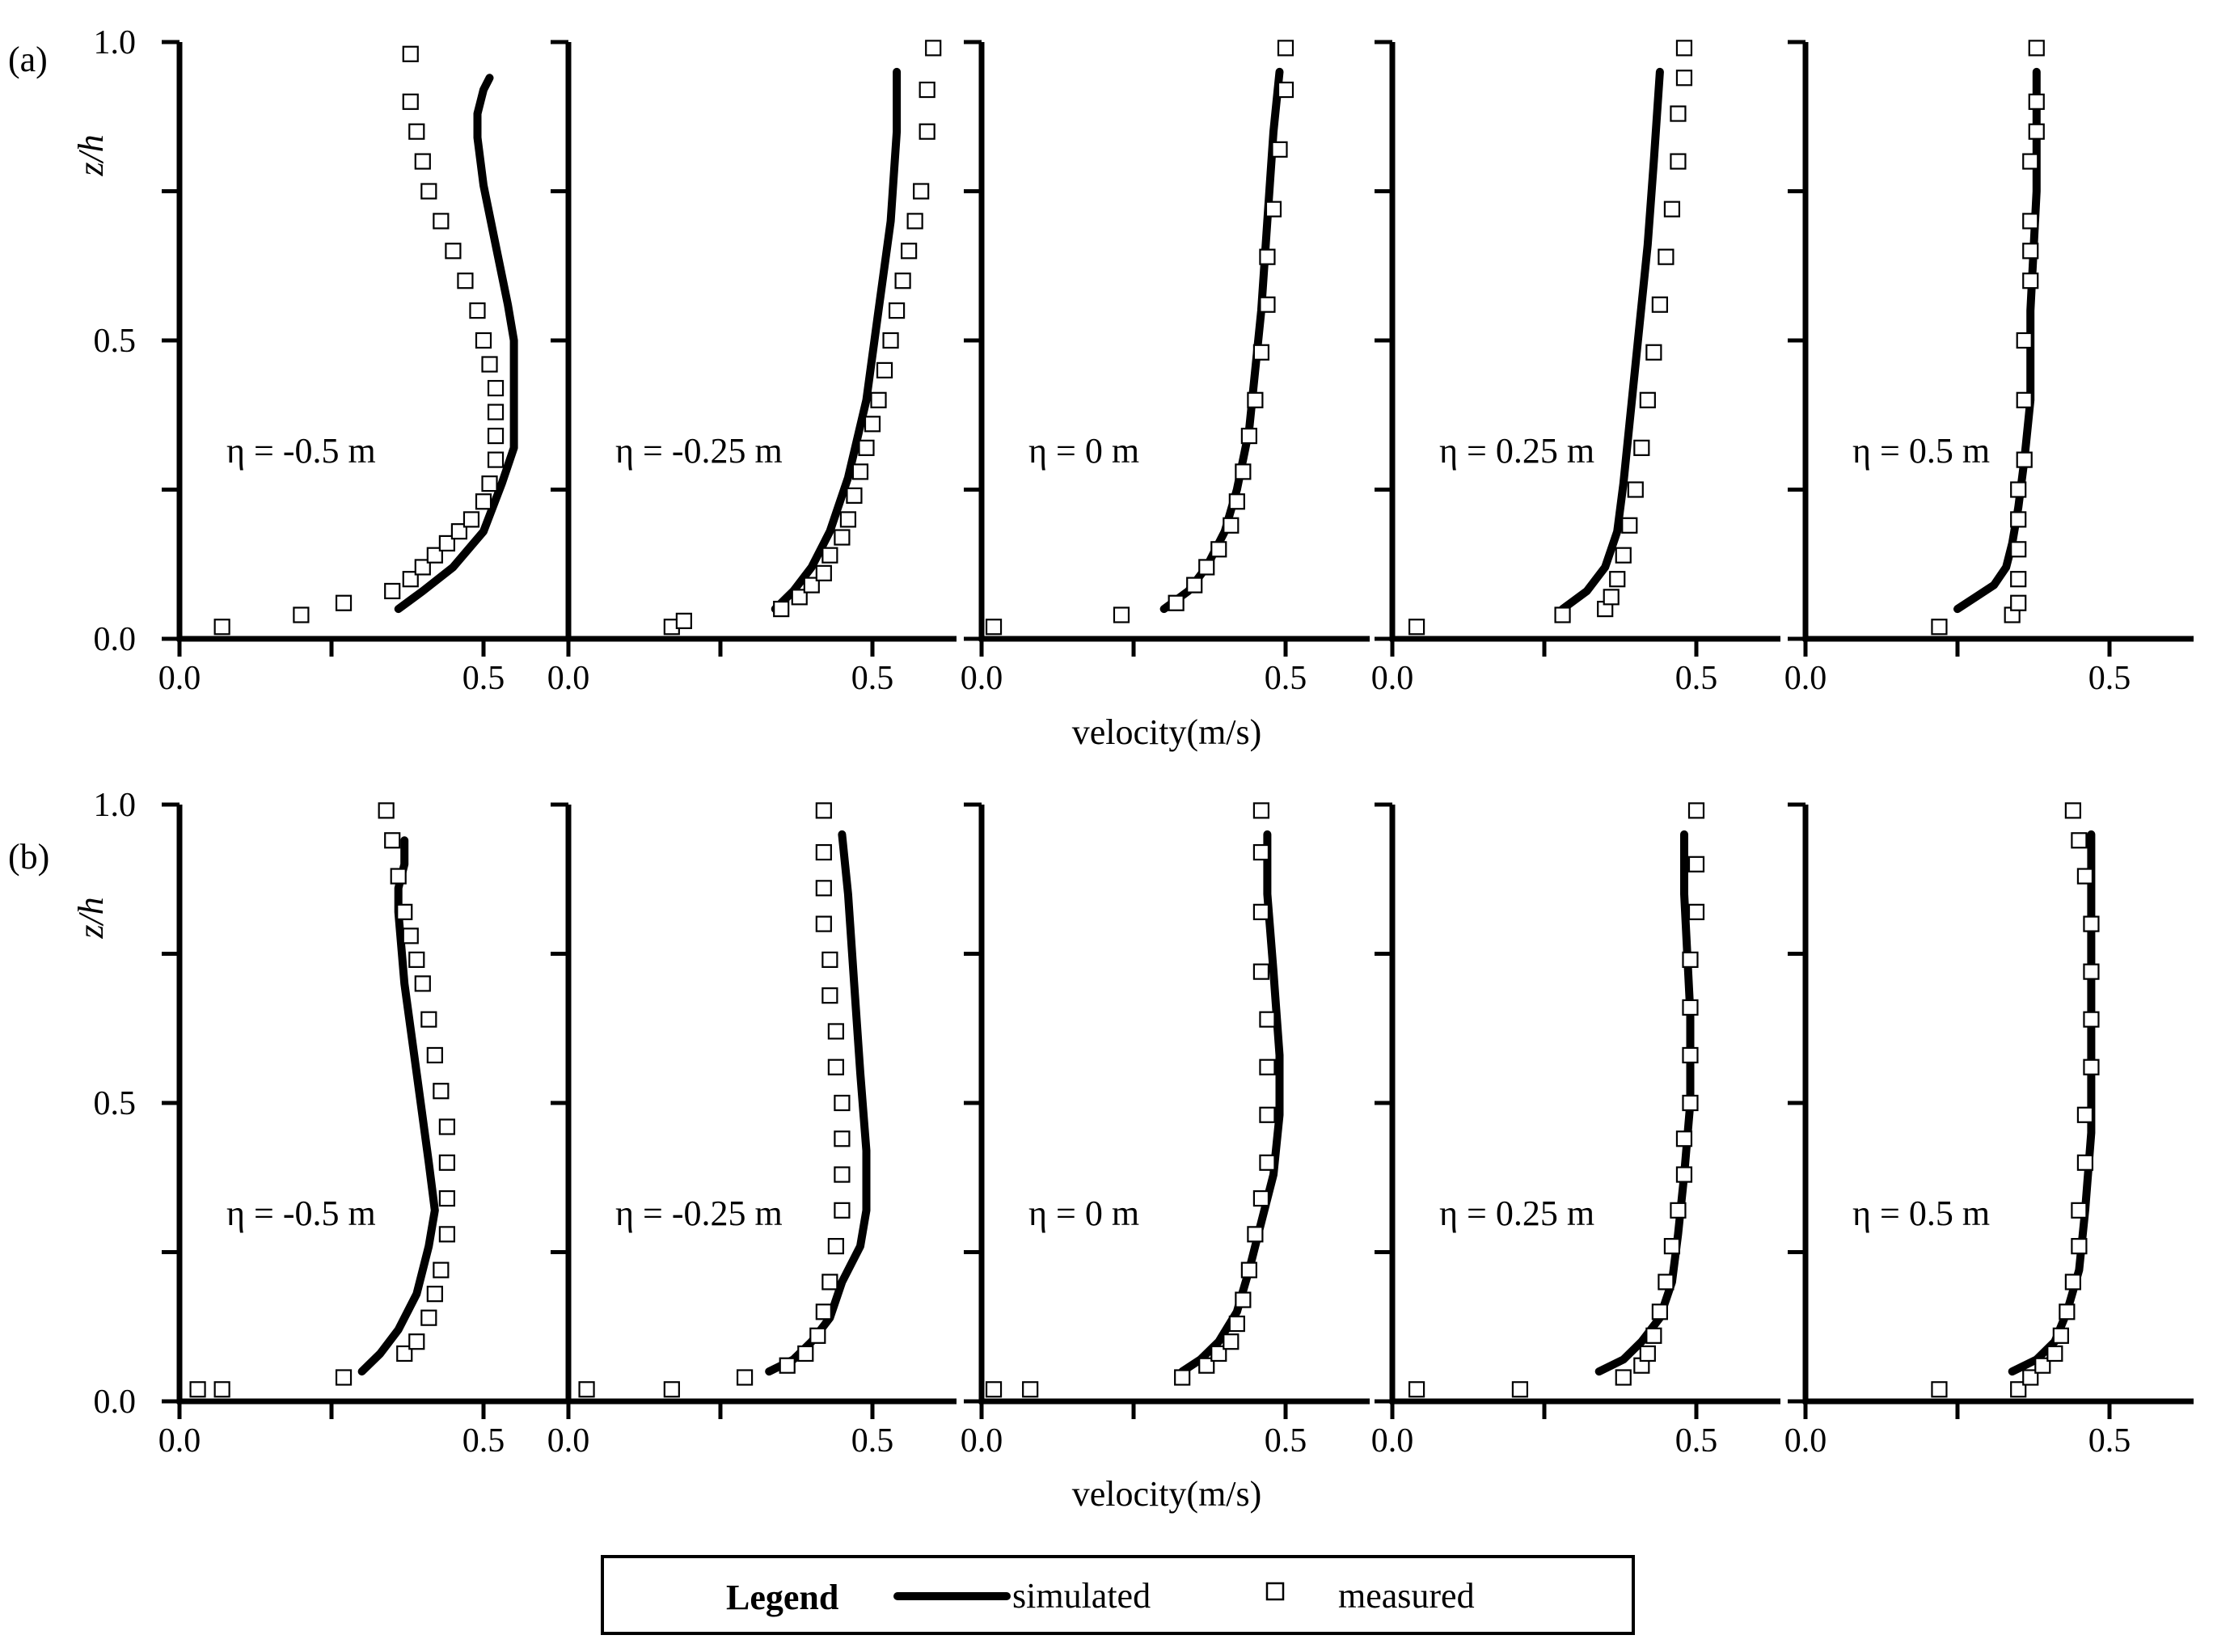 This screenshot has width=2213, height=1652. I want to click on legend-title: Legend, so click(782, 1597).